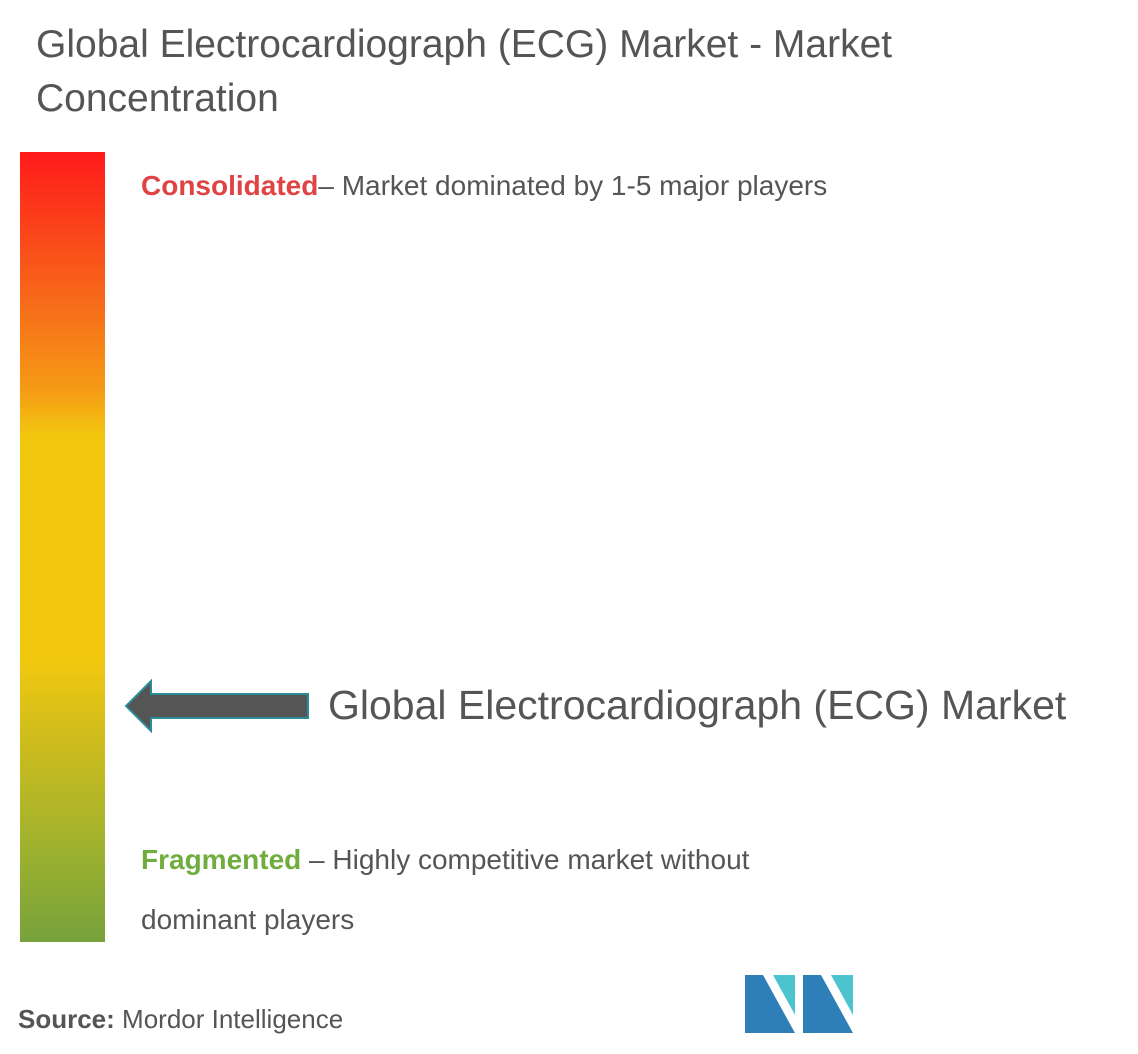 Image resolution: width=1138 pixels, height=1054 pixels. I want to click on fragmented-label: Fragmented, so click(221, 859).